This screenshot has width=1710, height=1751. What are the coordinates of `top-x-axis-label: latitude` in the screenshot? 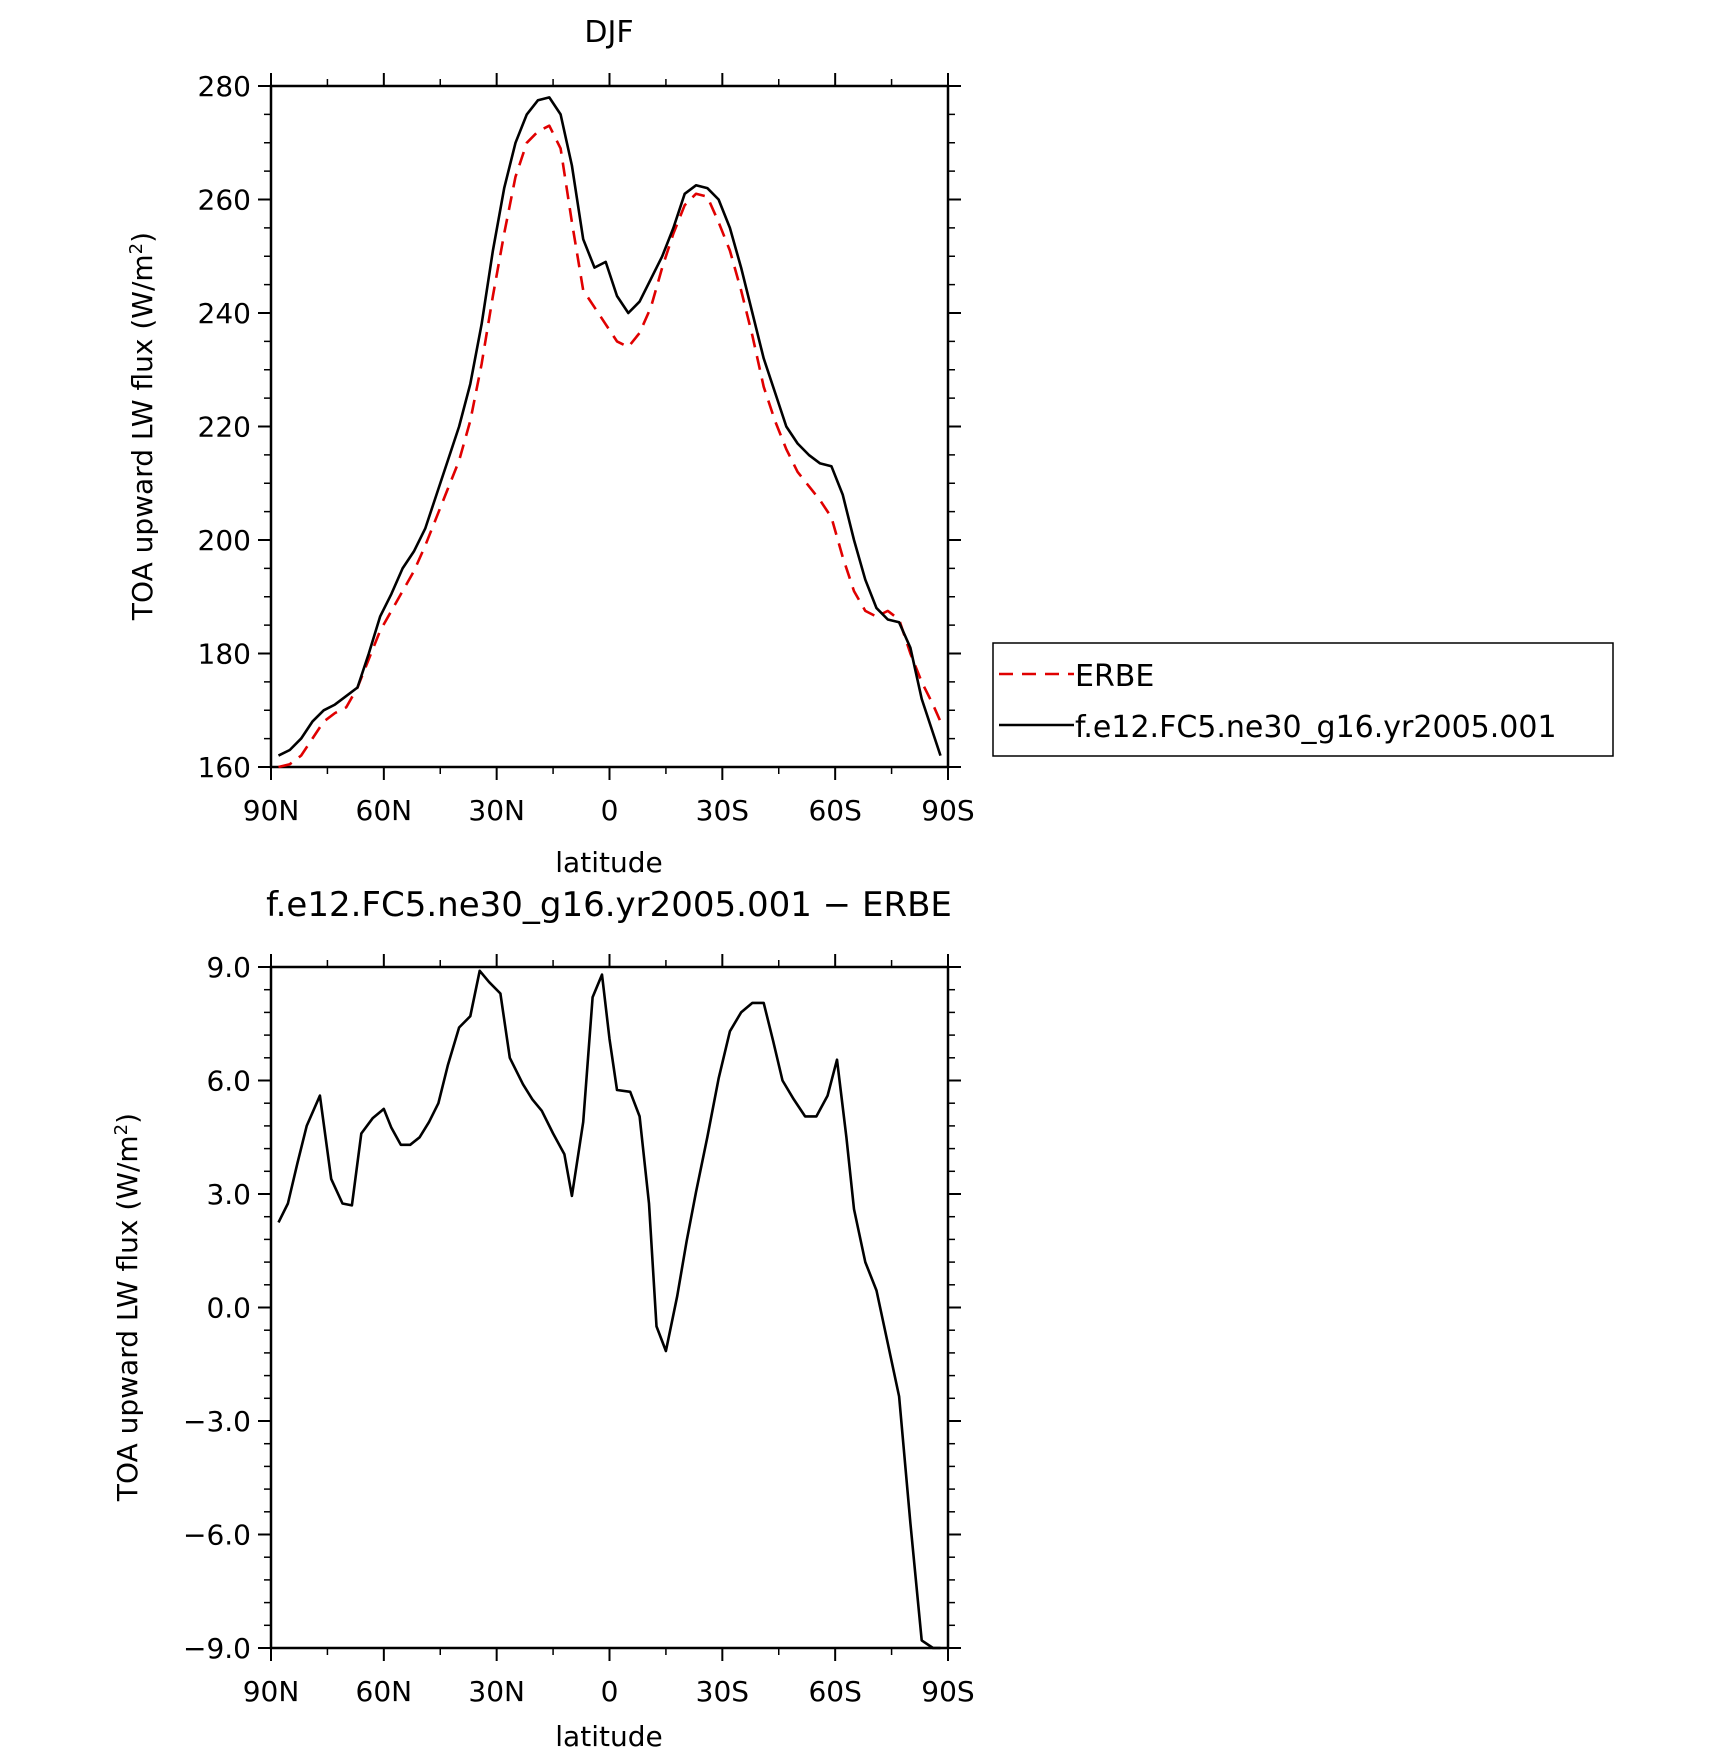 It's located at (608, 862).